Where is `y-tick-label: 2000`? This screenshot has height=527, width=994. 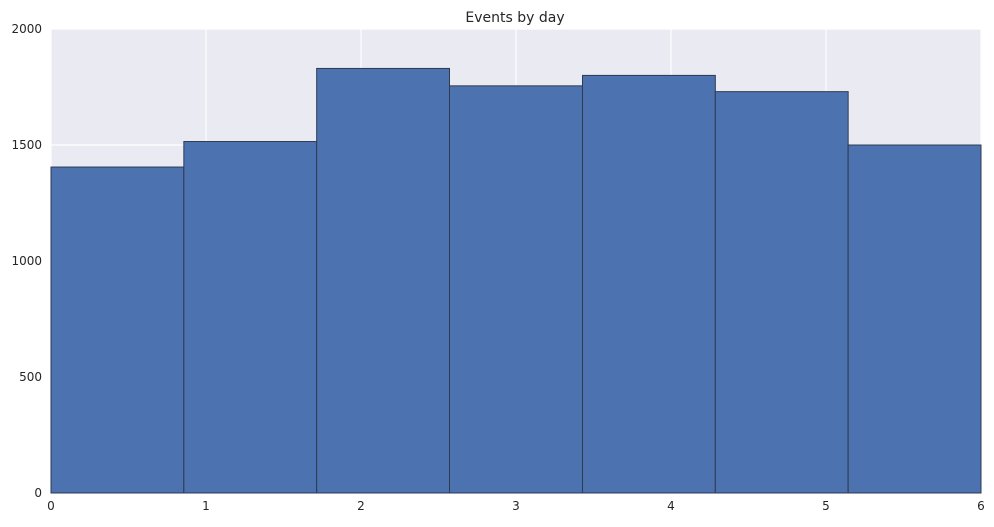
y-tick-label: 2000 is located at coordinates (26, 29).